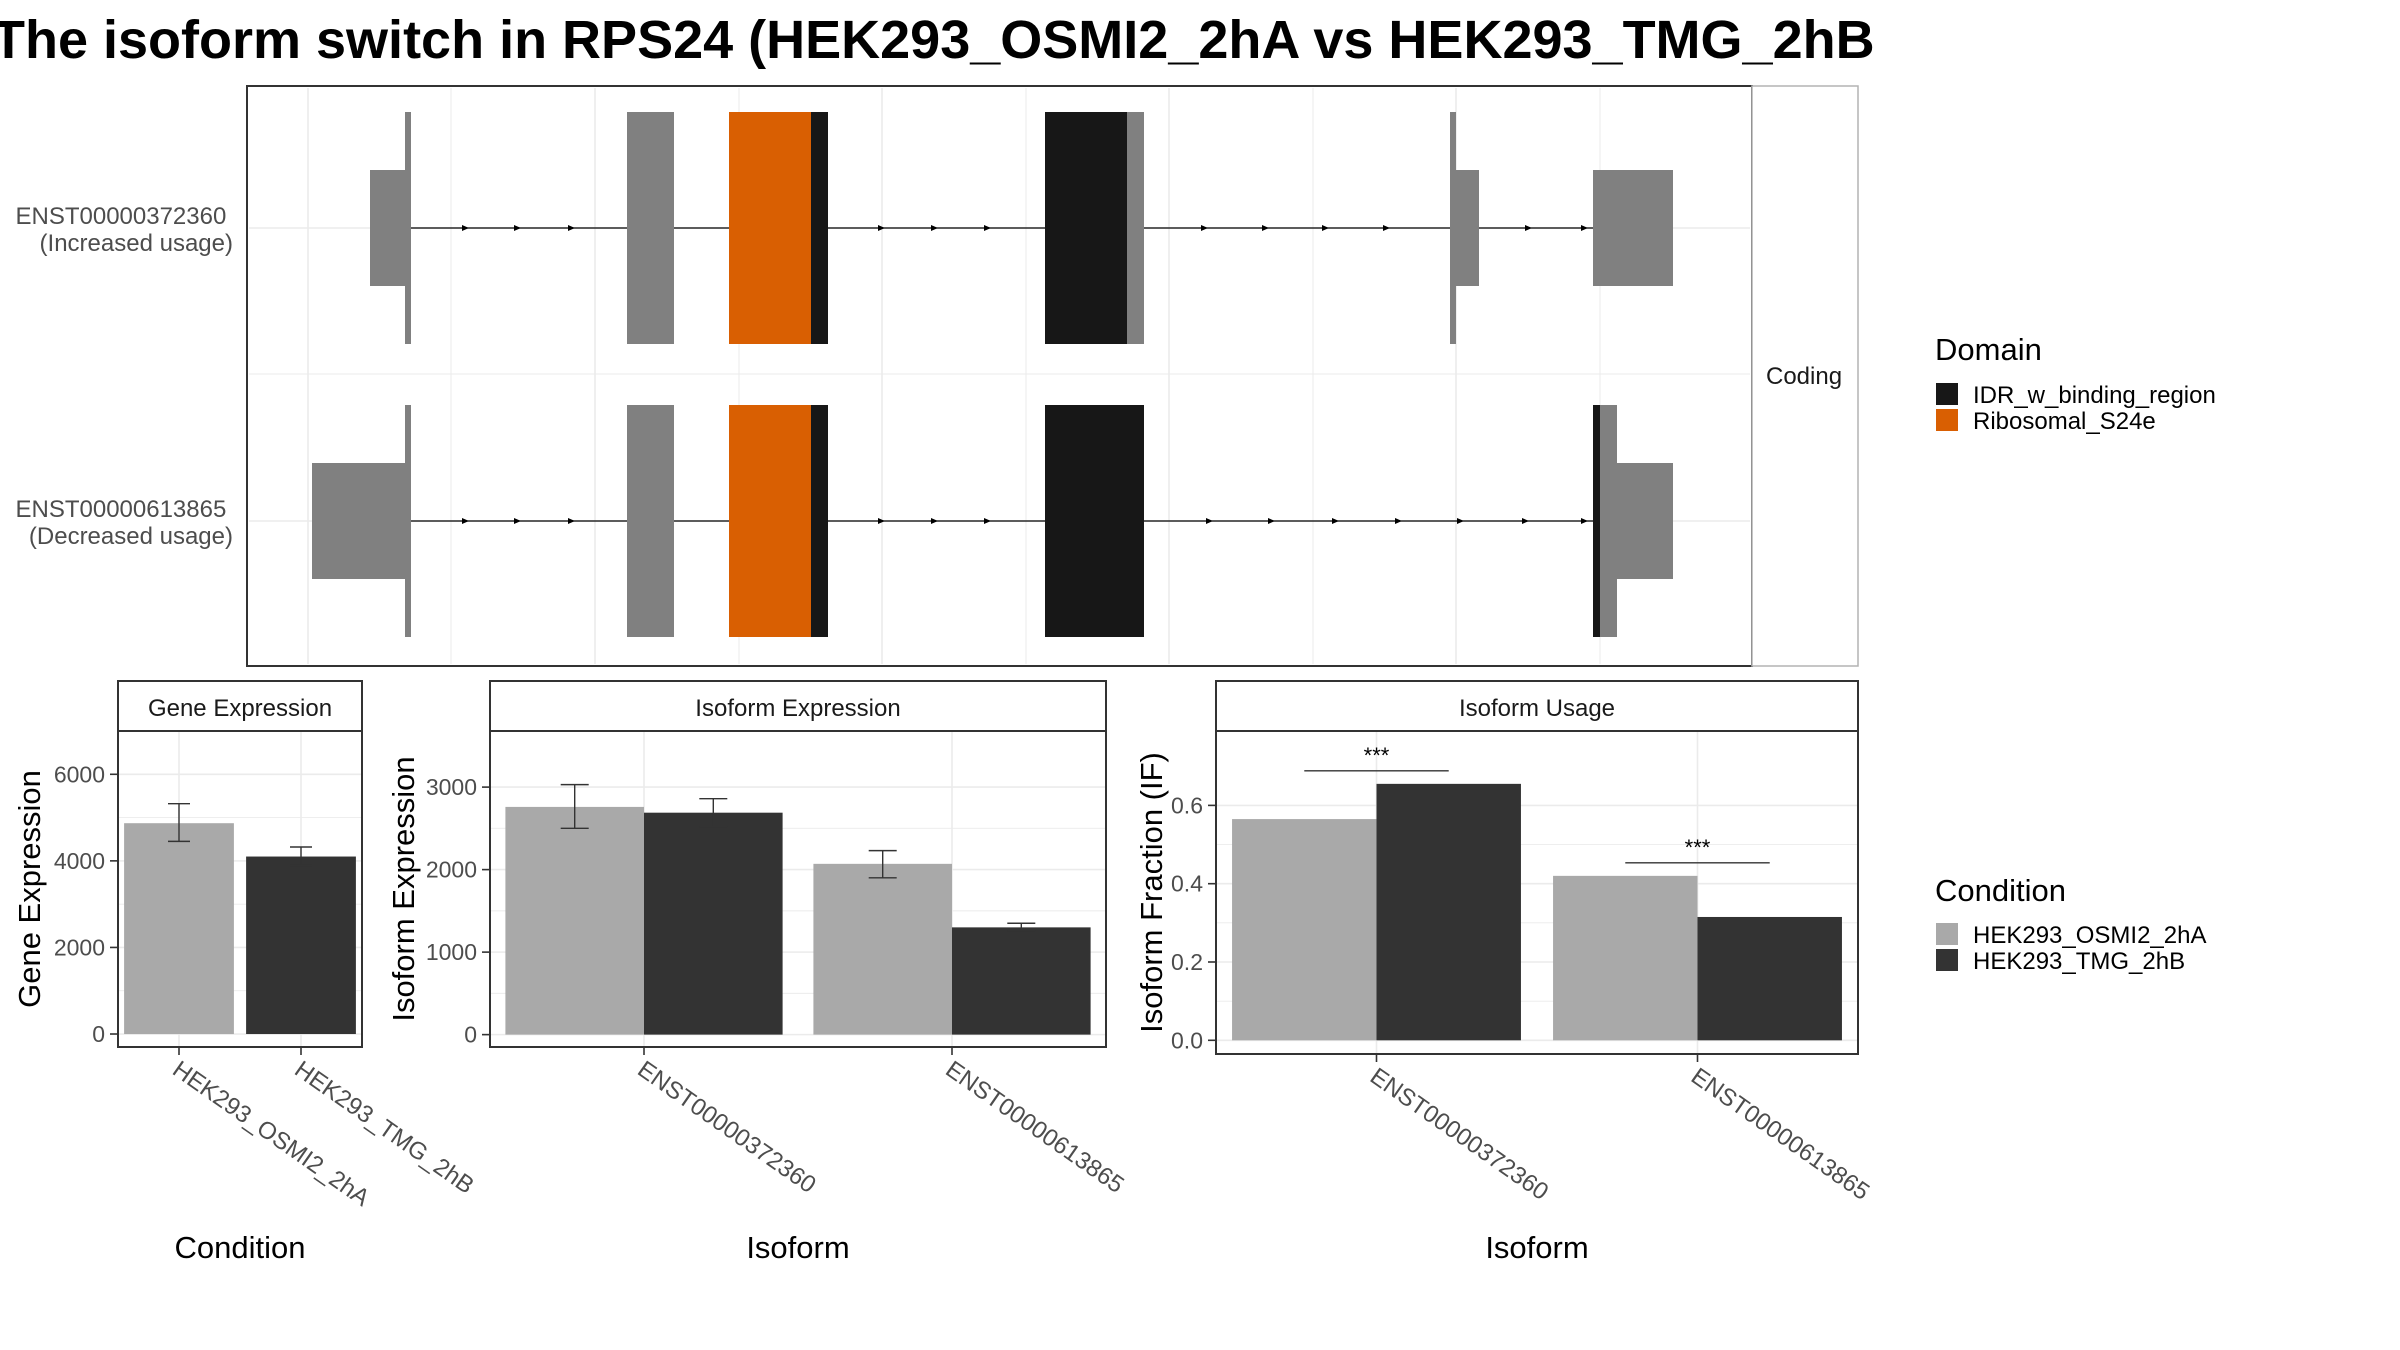 This screenshot has height=1350, width=2400. What do you see at coordinates (451, 870) in the screenshot?
I see `y-tick-label: 2000` at bounding box center [451, 870].